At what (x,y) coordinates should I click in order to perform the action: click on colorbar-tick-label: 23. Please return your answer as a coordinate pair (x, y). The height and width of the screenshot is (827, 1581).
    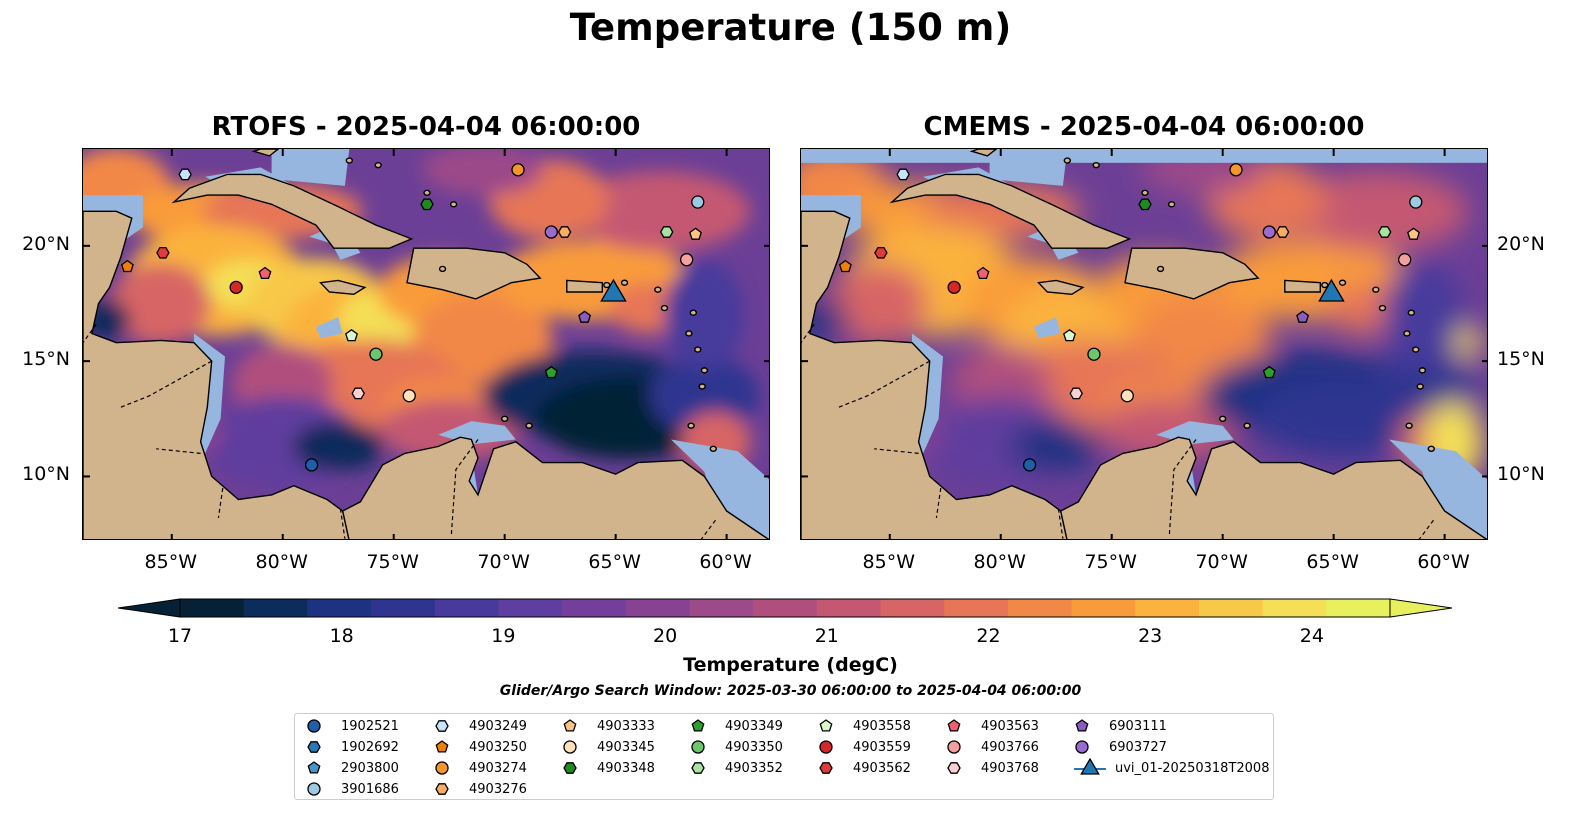
    Looking at the image, I should click on (1150, 636).